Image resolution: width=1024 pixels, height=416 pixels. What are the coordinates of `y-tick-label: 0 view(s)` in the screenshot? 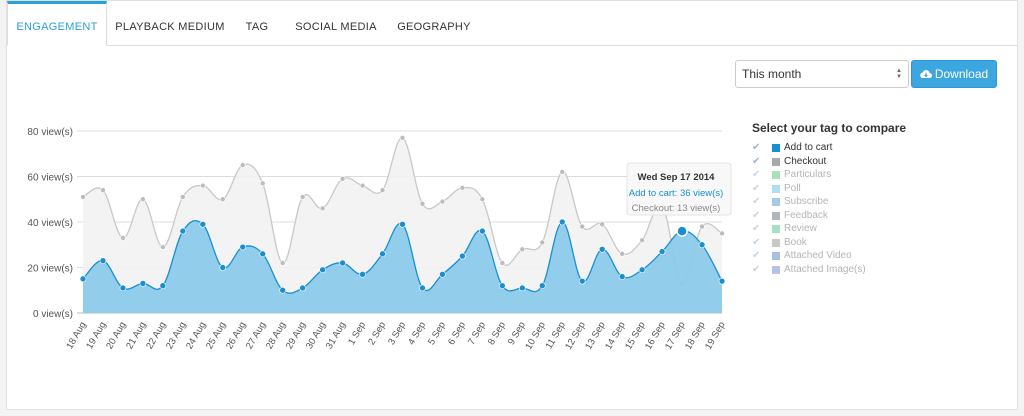 It's located at (53, 314).